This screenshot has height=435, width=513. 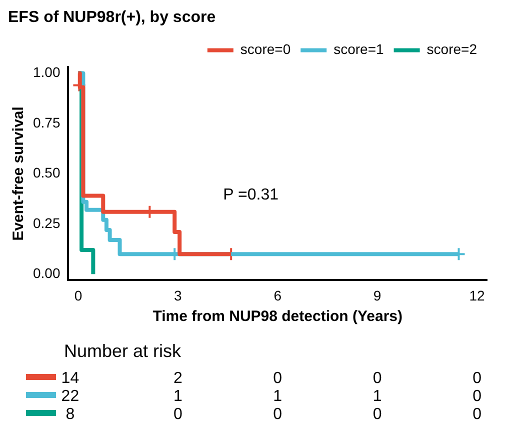 What do you see at coordinates (477, 295) in the screenshot?
I see `x-tick-label: 12` at bounding box center [477, 295].